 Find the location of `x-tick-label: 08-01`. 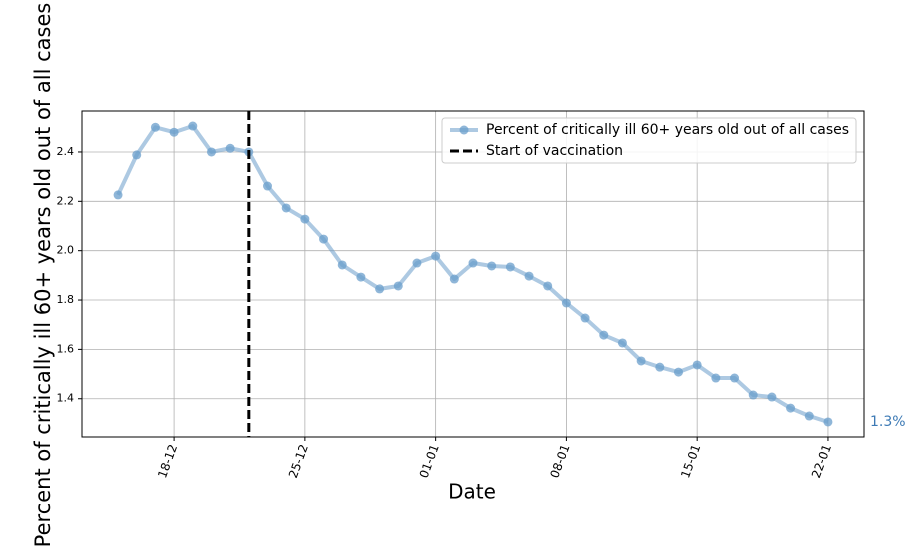

x-tick-label: 08-01 is located at coordinates (559, 461).